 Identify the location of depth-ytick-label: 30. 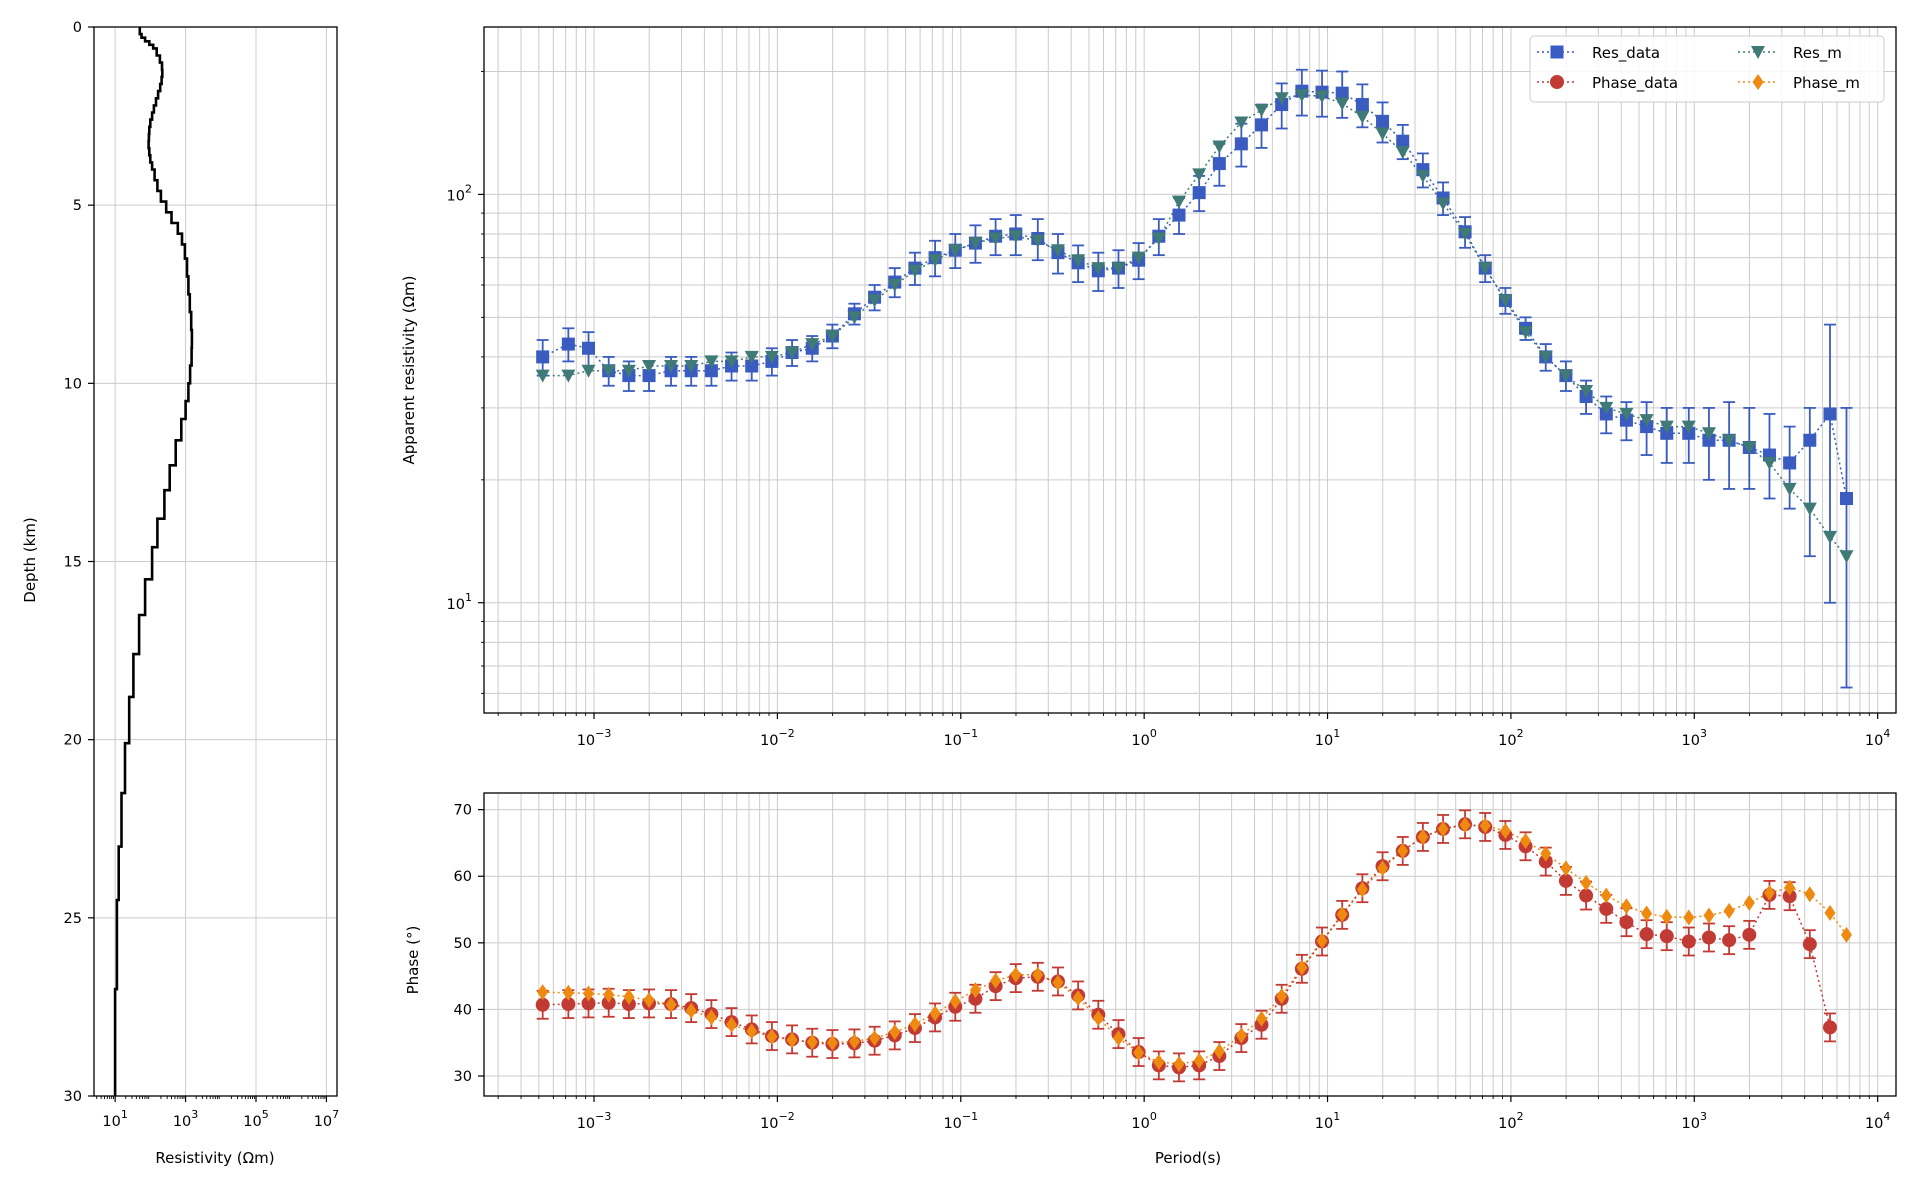
(73, 1097).